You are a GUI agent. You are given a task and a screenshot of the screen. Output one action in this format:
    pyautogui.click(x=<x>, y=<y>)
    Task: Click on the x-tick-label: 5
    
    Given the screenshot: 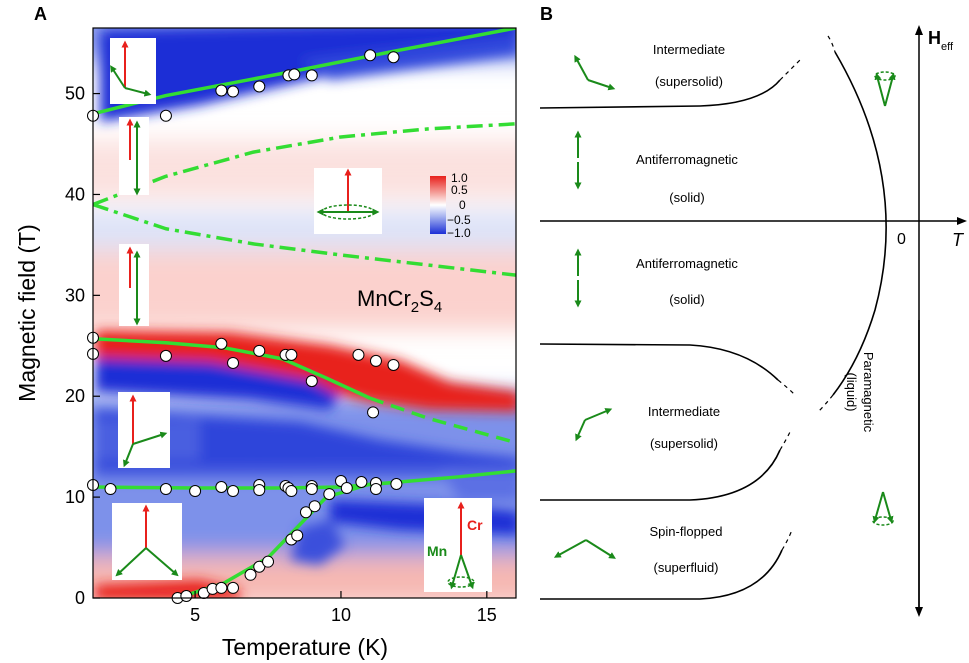 What is the action you would take?
    pyautogui.click(x=195, y=615)
    